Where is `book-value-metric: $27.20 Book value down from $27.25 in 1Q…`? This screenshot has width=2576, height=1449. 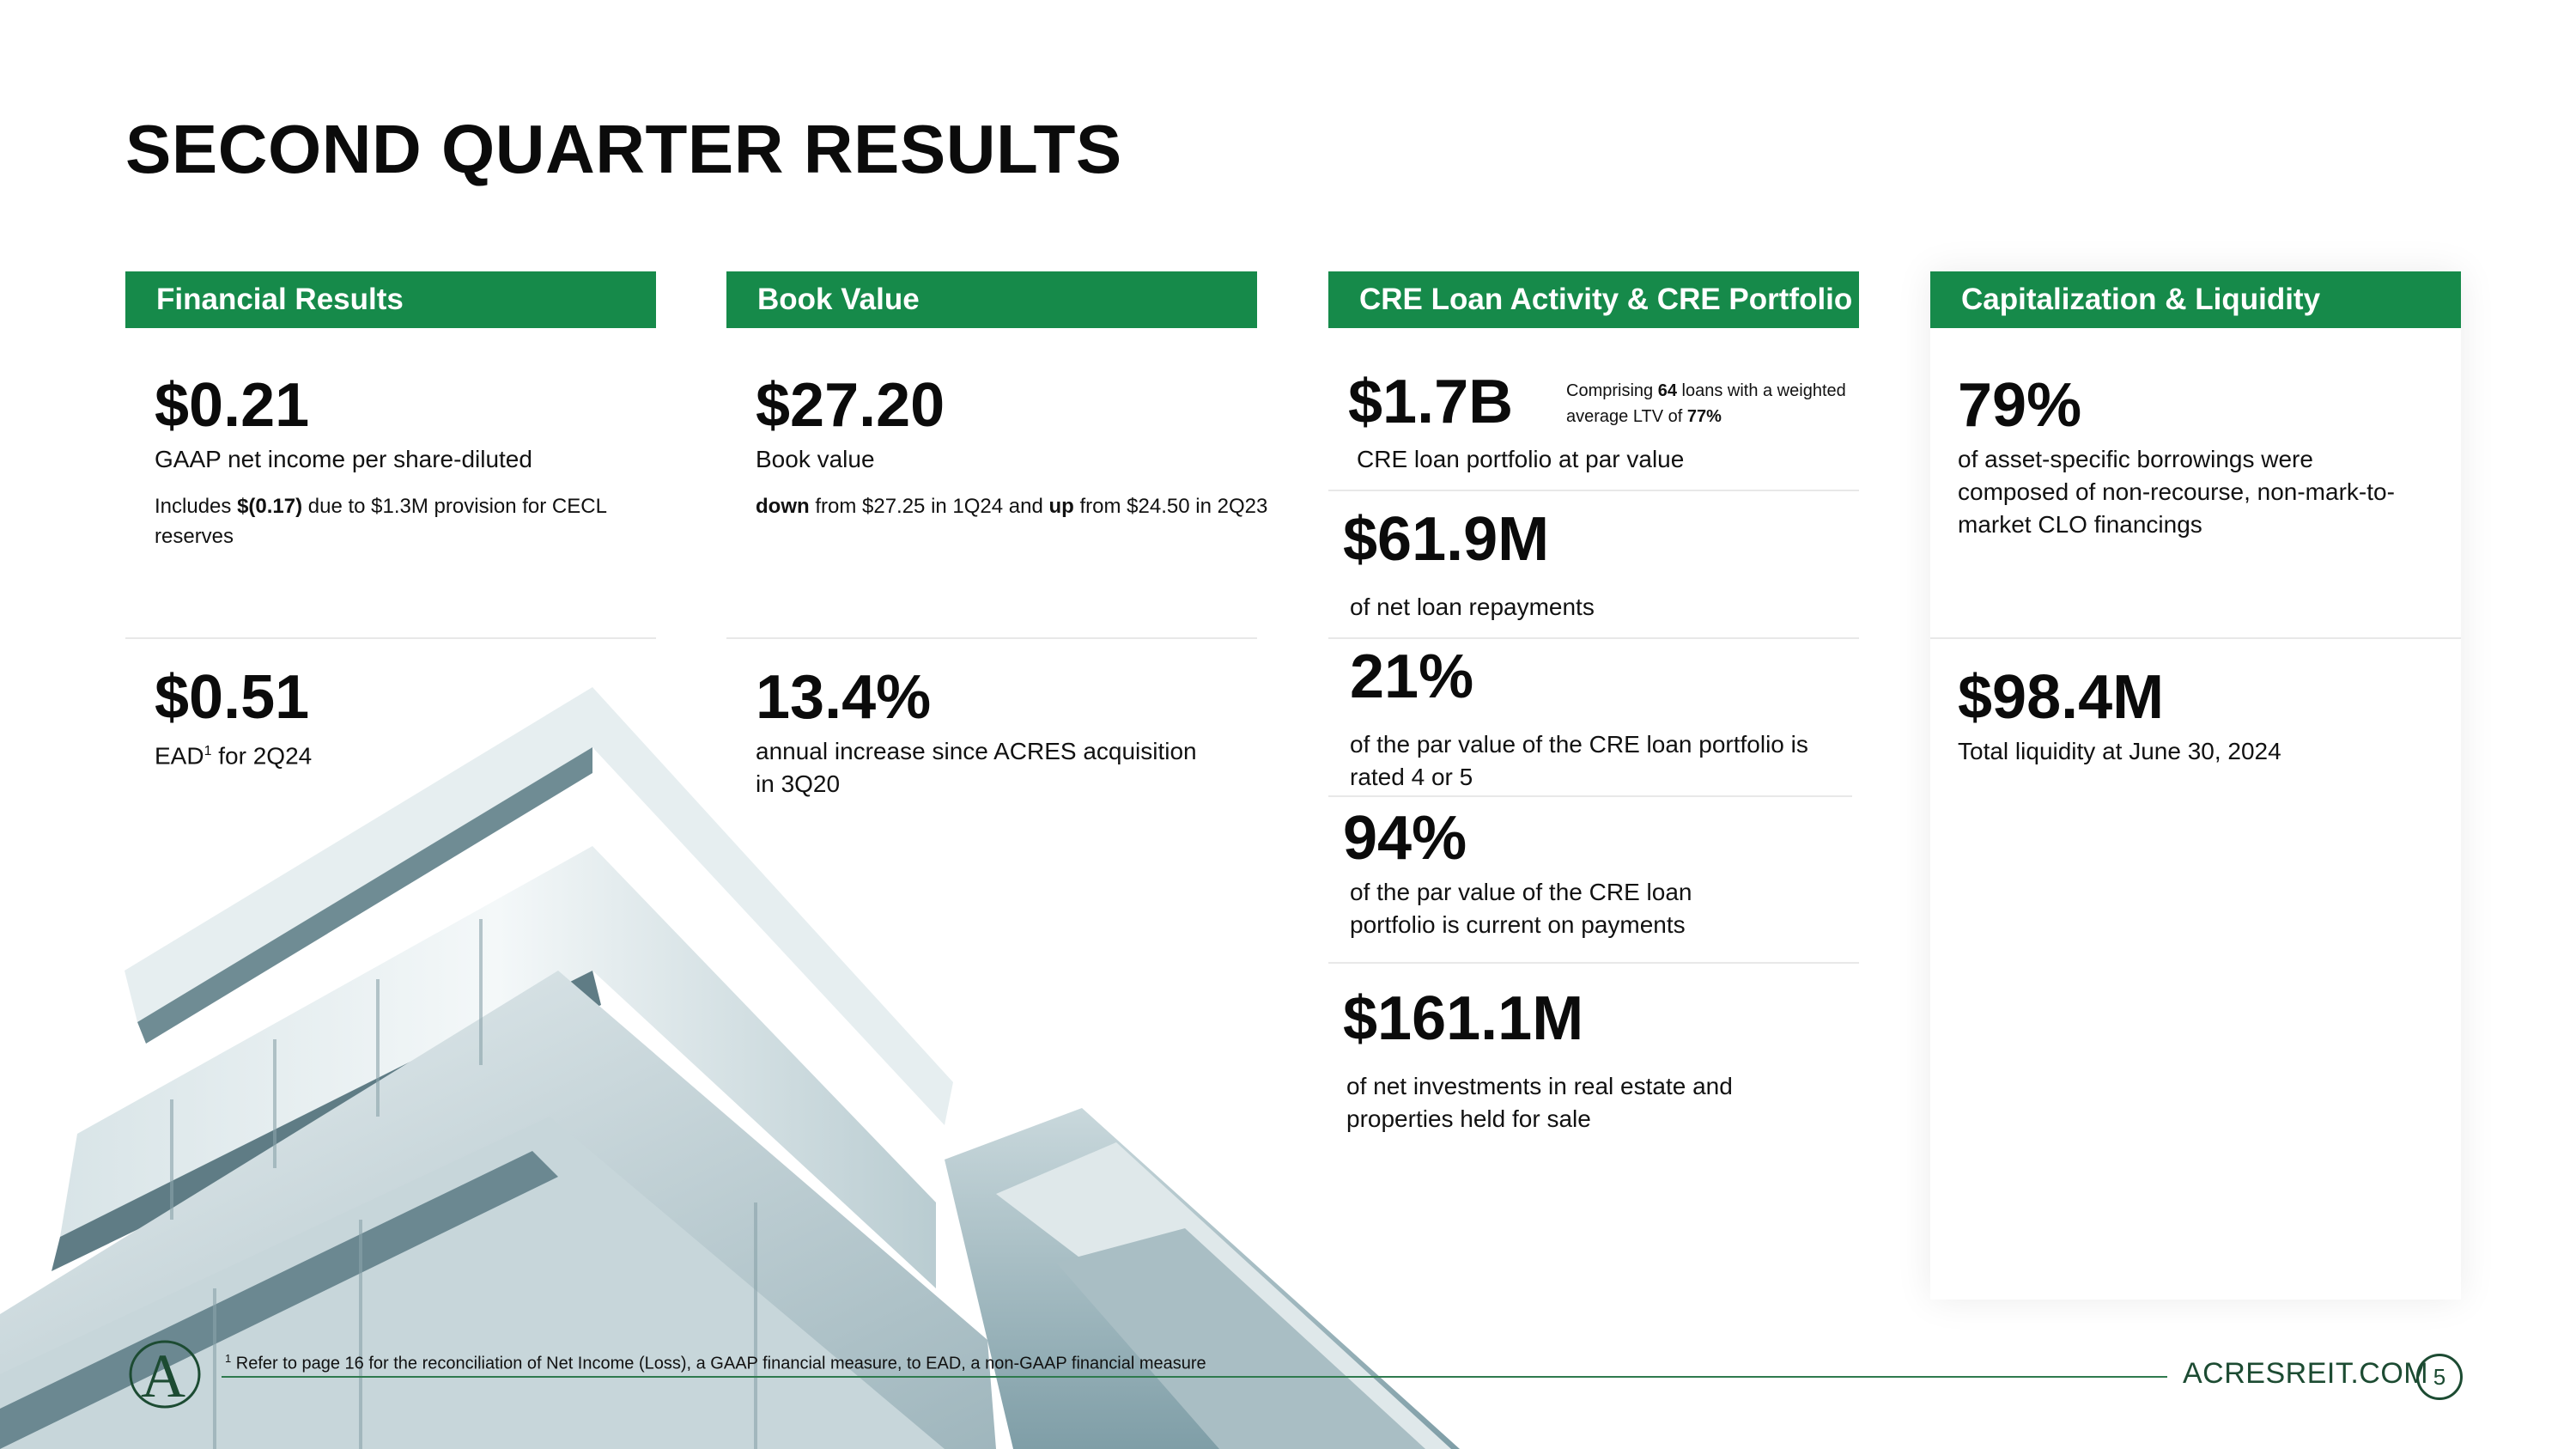
book-value-metric: $27.20 Book value down from $27.25 in 1Q… is located at coordinates (1012, 447).